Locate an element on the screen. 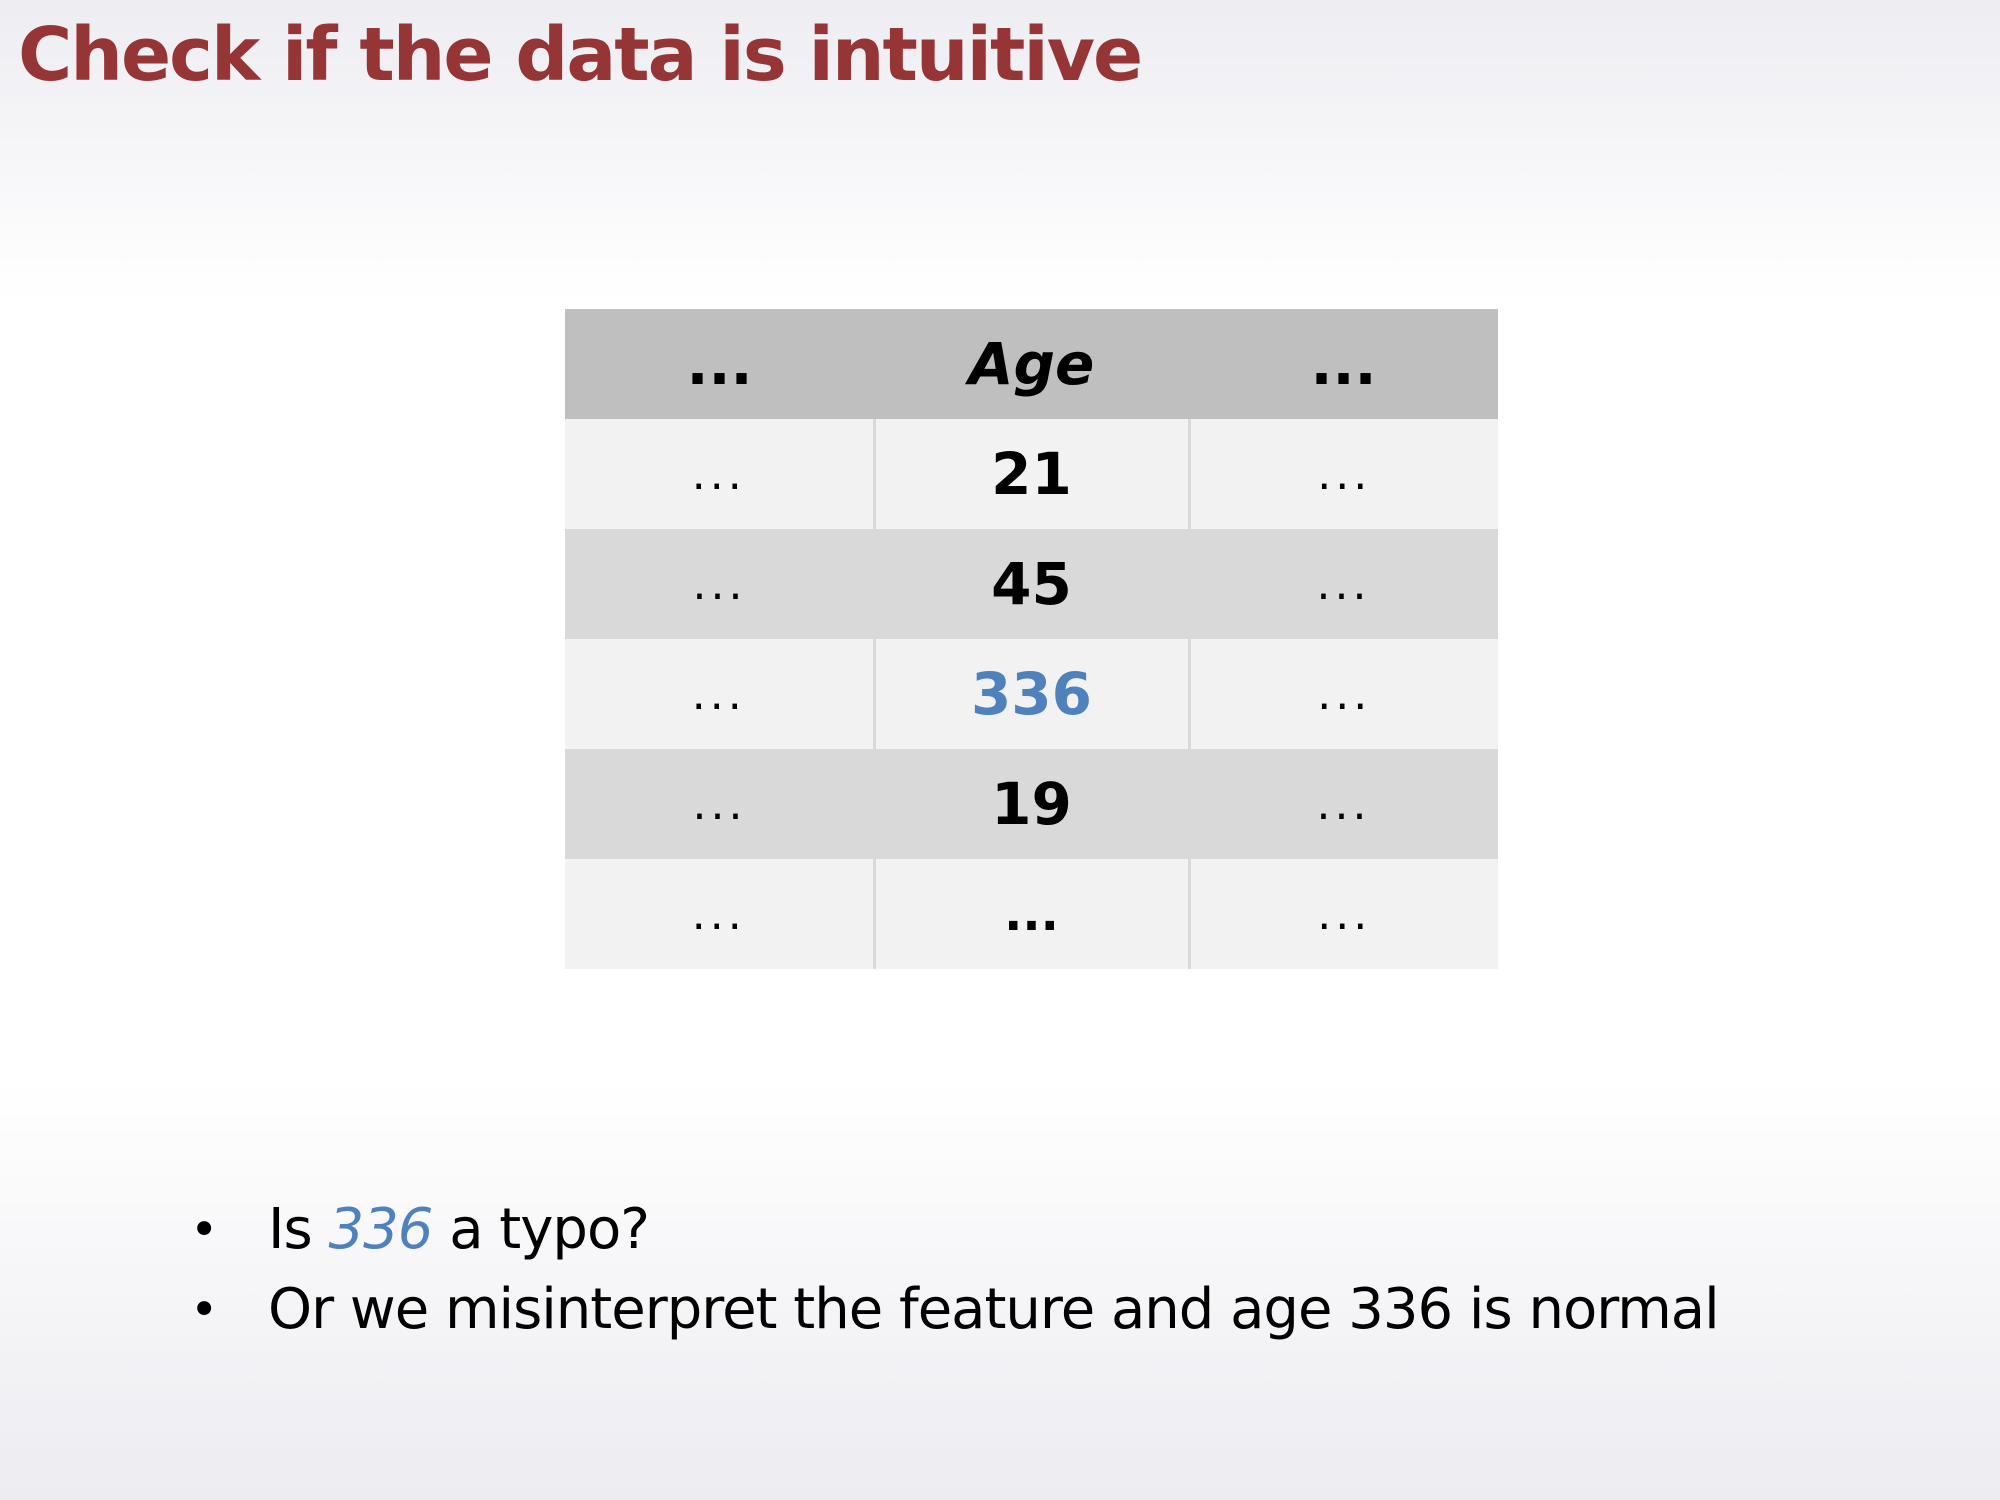  bullet-item-typo: • Is 336 a typo? is located at coordinates (954, 1230).